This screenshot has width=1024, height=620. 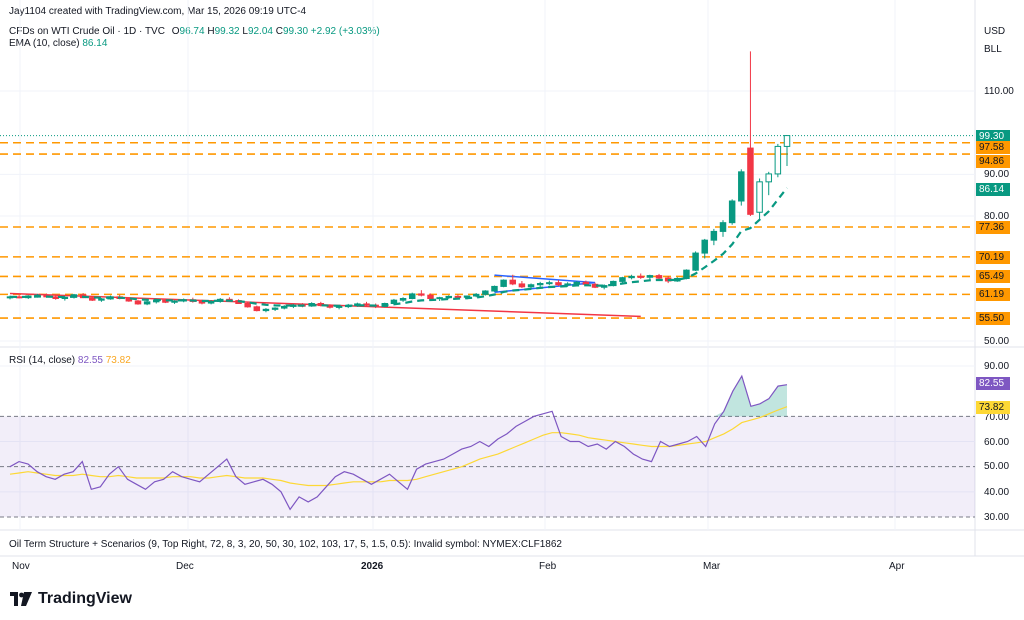 I want to click on ohlc-change: +2.92 (+3.03%), so click(x=345, y=31).